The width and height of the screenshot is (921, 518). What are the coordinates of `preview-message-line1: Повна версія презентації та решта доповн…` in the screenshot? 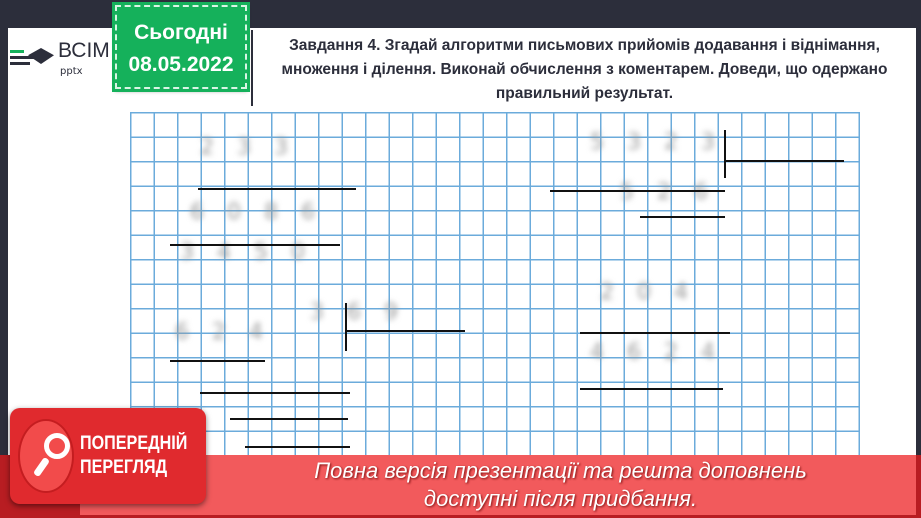 It's located at (560, 470).